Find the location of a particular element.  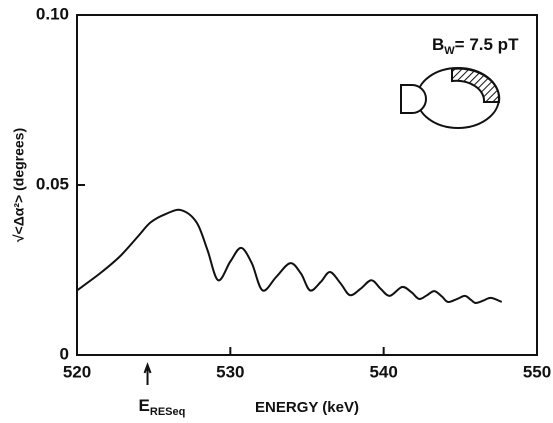

y-tick-label: 0.10 is located at coordinates (52, 13).